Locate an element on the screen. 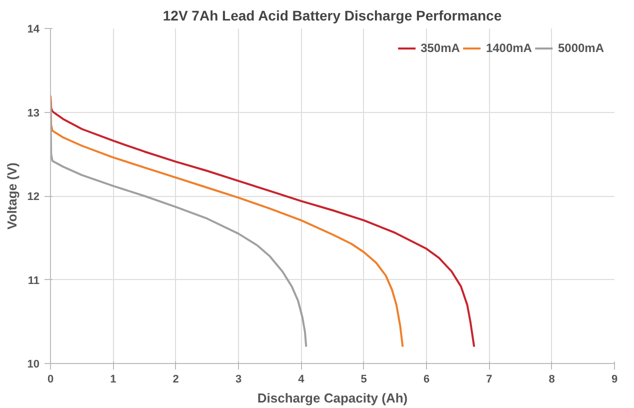 This screenshot has width=634, height=408. y-tick-label: 11 is located at coordinates (34, 280).